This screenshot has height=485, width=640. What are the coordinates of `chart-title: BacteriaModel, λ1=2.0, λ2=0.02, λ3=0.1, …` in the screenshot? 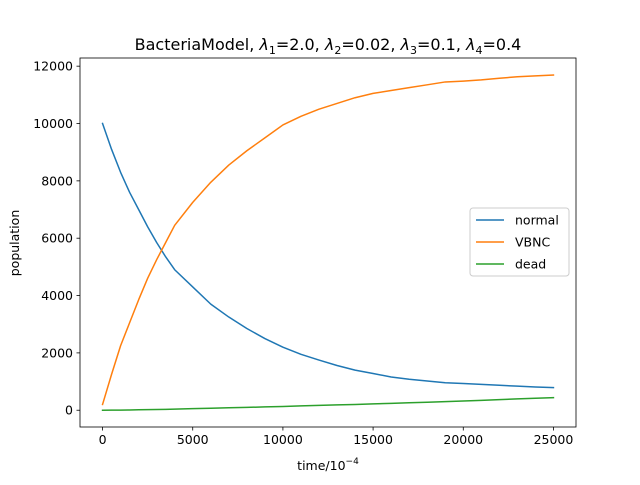 It's located at (328, 46).